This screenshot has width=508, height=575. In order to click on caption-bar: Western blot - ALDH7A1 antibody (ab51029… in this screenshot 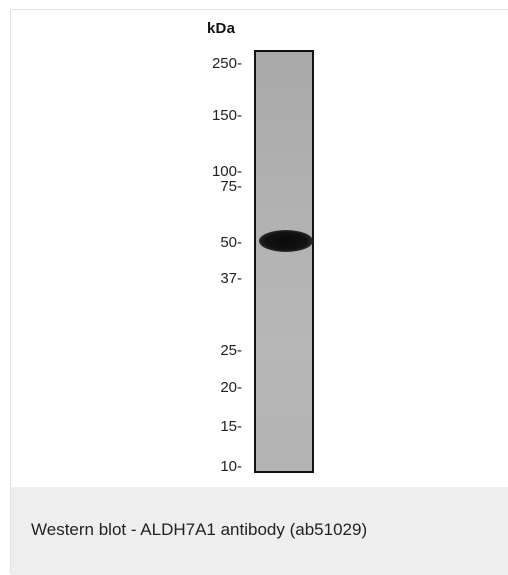, I will do `click(259, 531)`.